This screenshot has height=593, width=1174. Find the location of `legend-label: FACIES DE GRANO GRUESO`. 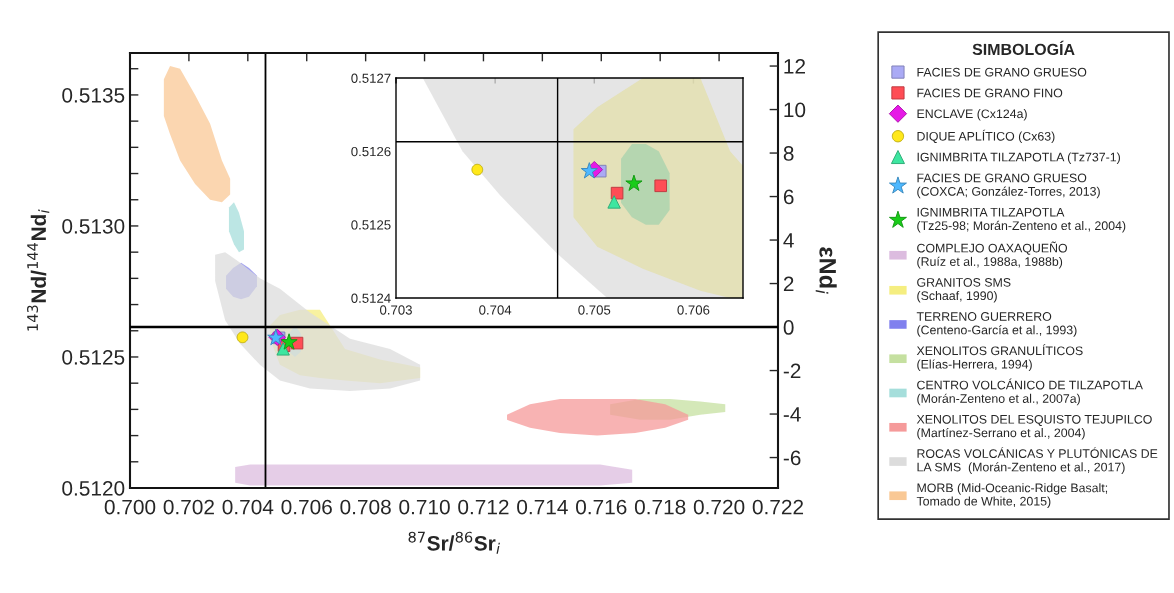

legend-label: FACIES DE GRANO GRUESO is located at coordinates (1002, 72).